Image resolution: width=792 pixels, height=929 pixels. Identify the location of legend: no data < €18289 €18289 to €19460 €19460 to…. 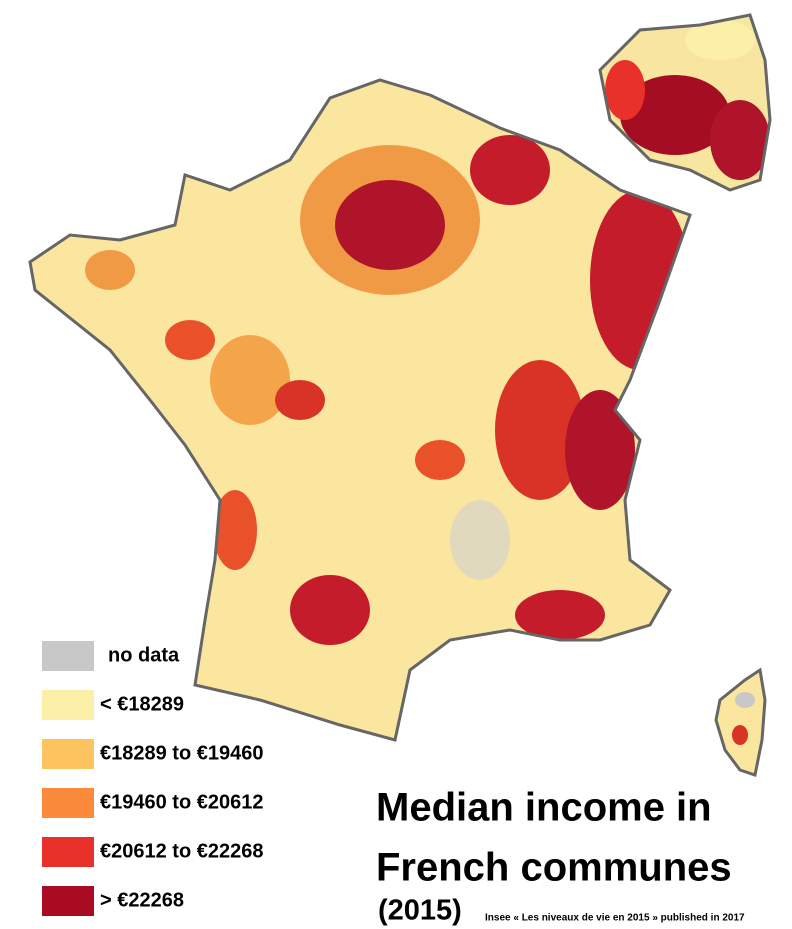
(152, 778).